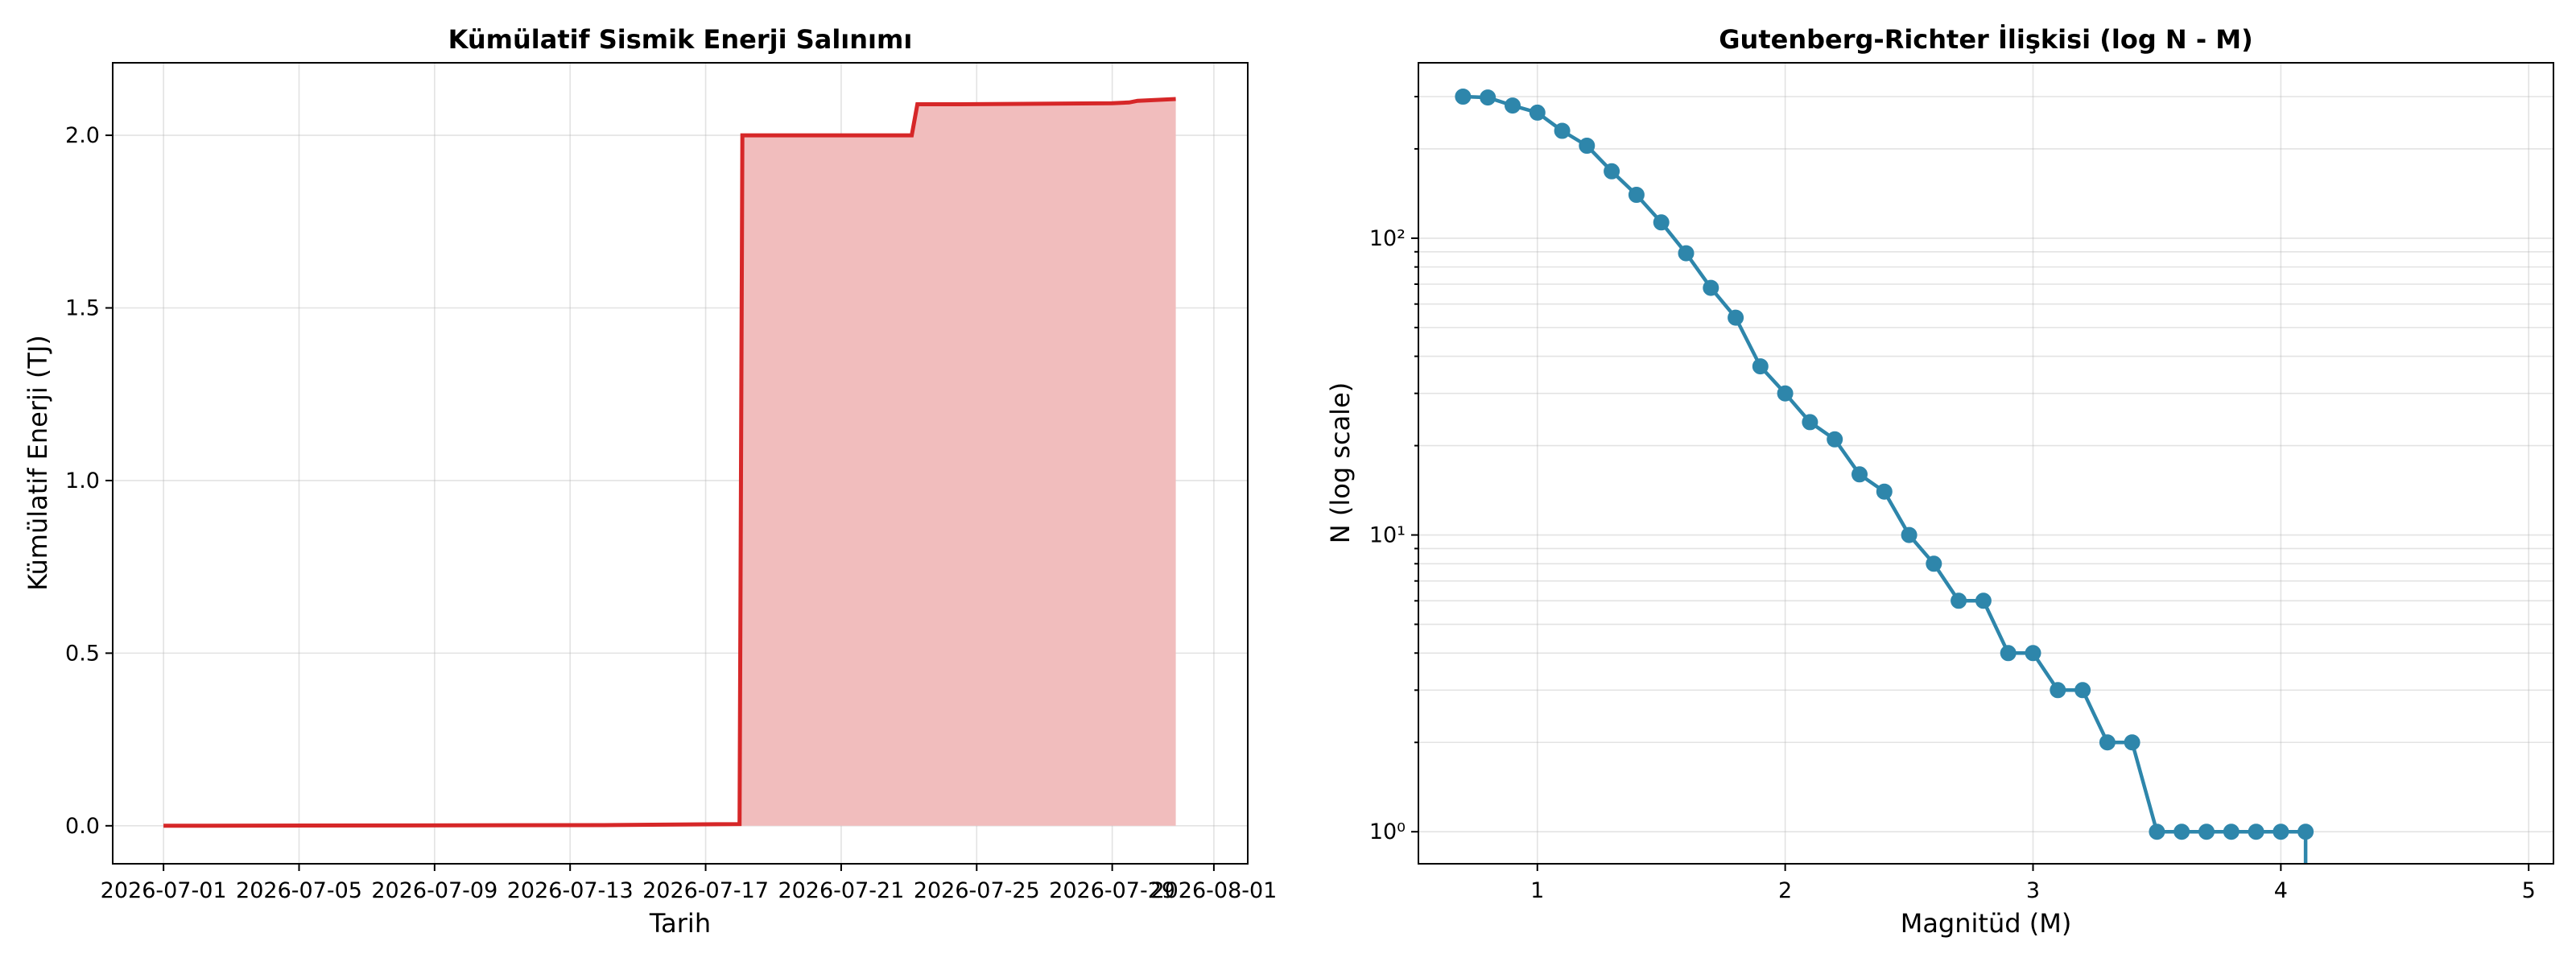 The height and width of the screenshot is (966, 2576). Describe the element at coordinates (570, 890) in the screenshot. I see `energy-chart-x-tick-label: 2026-07-13` at that location.